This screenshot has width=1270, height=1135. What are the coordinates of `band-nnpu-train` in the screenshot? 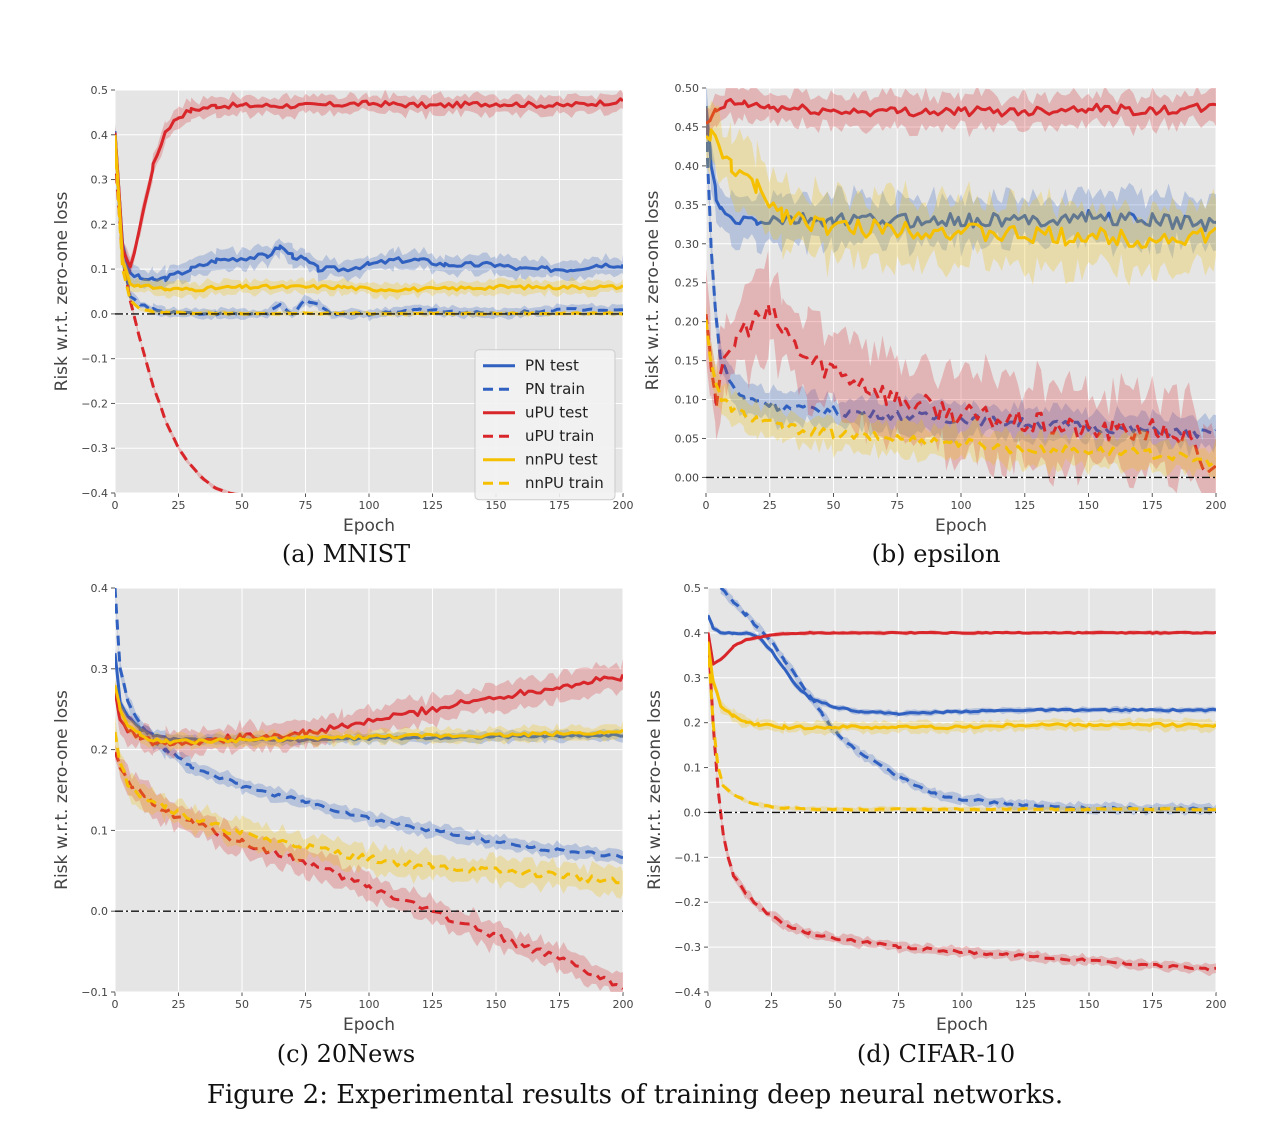 It's located at (369, 807).